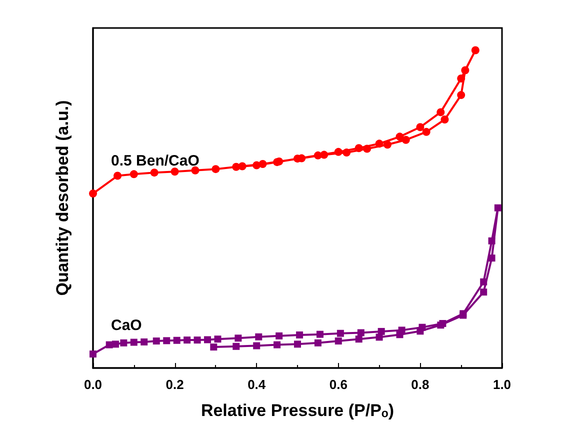 This screenshot has width=573, height=439. What do you see at coordinates (62, 198) in the screenshot?
I see `y-axis-title: Quantity desorbed (a.u.)` at bounding box center [62, 198].